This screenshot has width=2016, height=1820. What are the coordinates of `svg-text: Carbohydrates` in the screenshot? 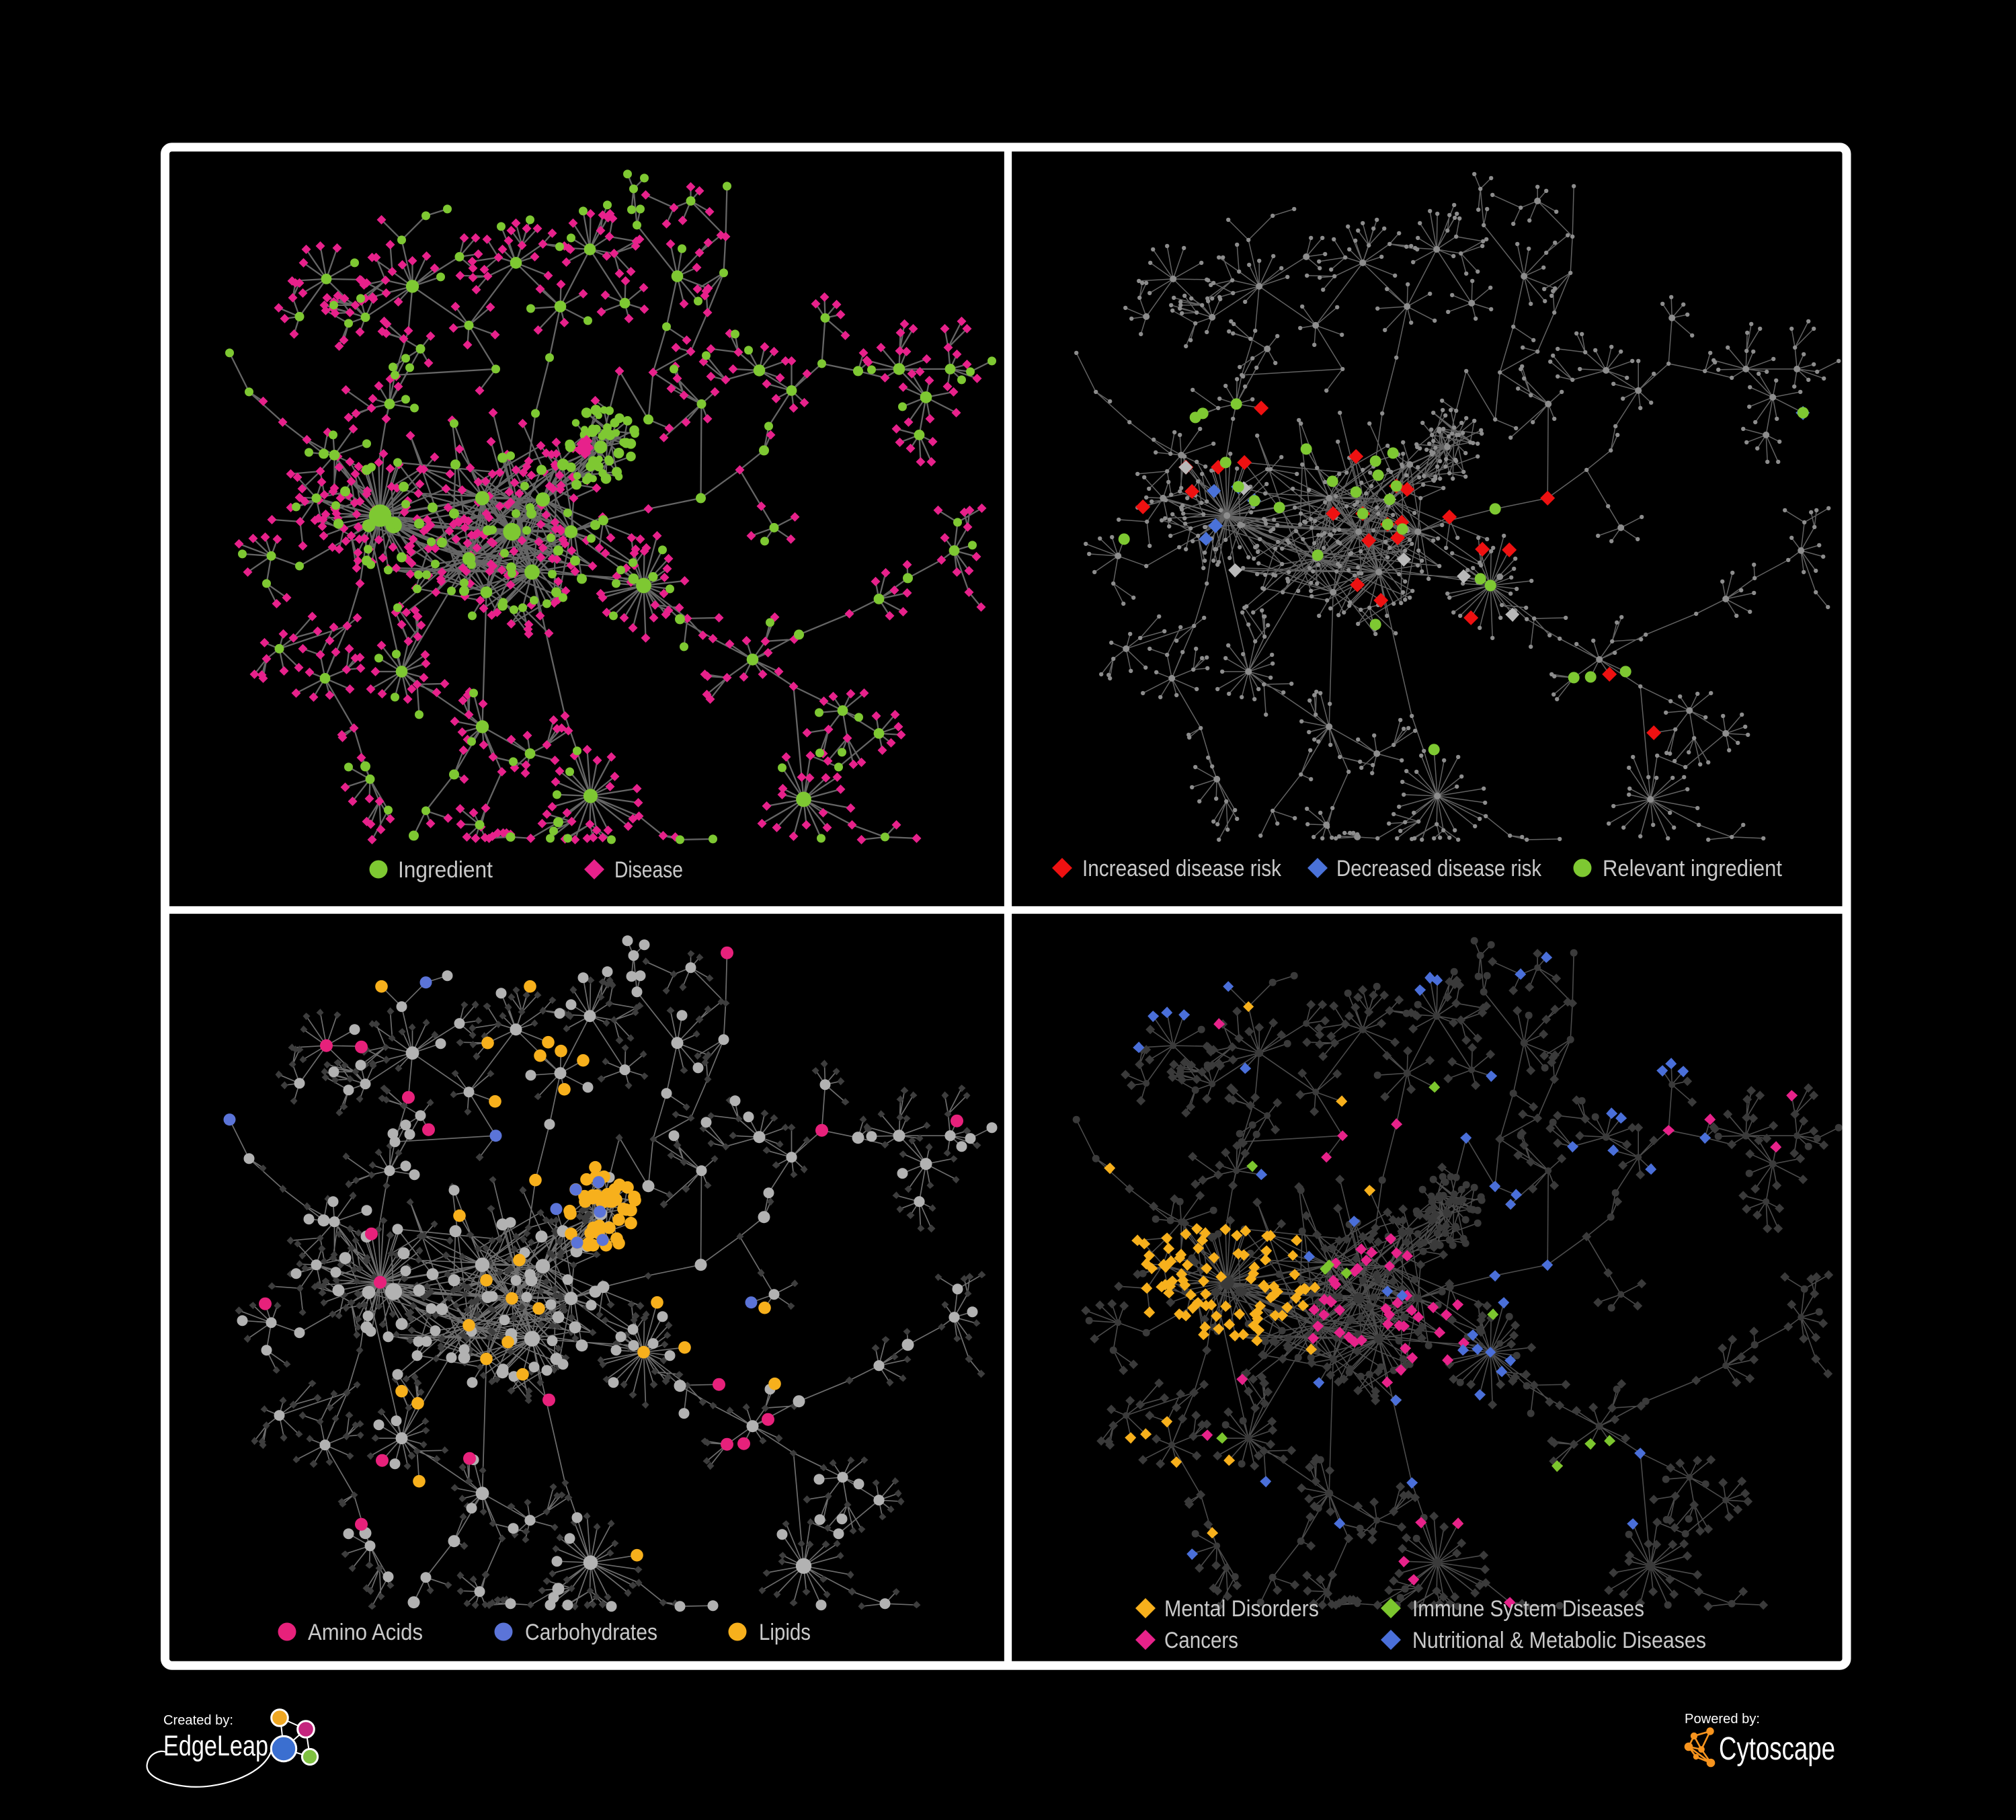 It's located at (591, 1632).